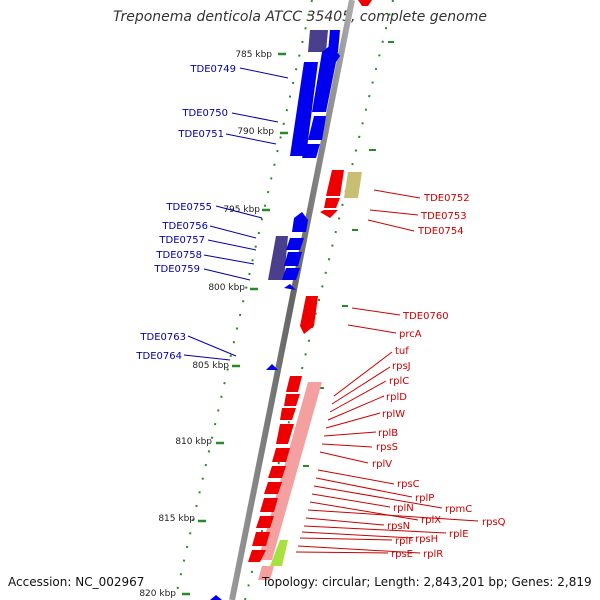 This screenshot has height=600, width=600. I want to click on gene-label-right: rpsJ, so click(401, 366).